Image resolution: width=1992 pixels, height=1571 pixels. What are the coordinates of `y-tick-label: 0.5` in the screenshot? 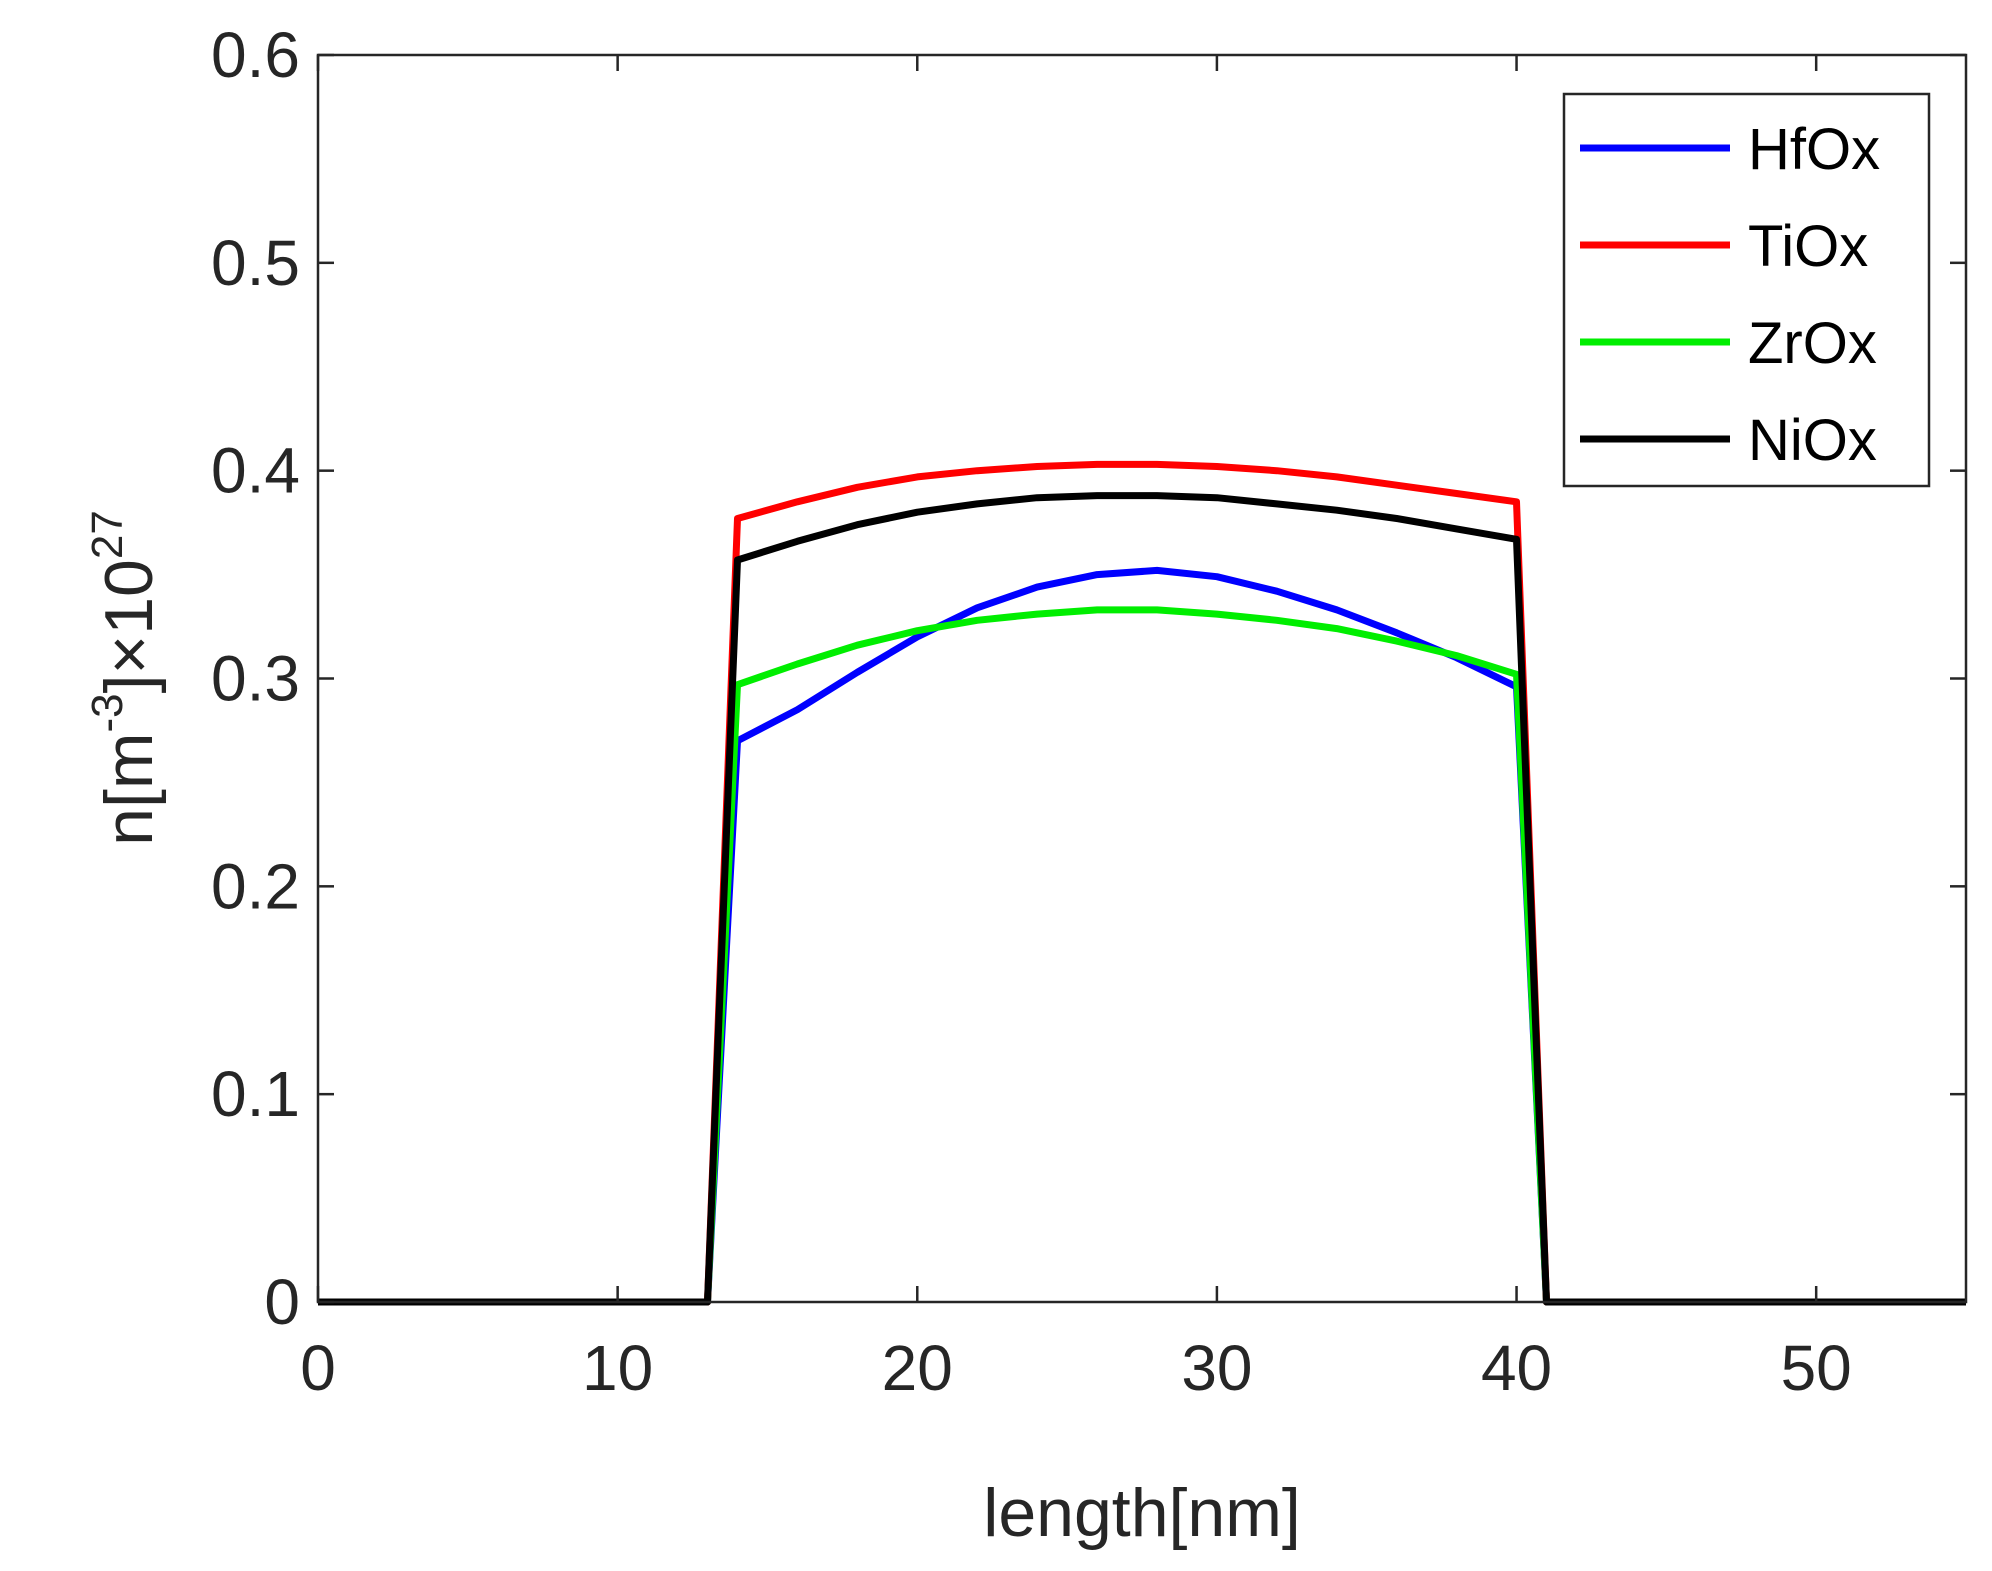 It's located at (255, 263).